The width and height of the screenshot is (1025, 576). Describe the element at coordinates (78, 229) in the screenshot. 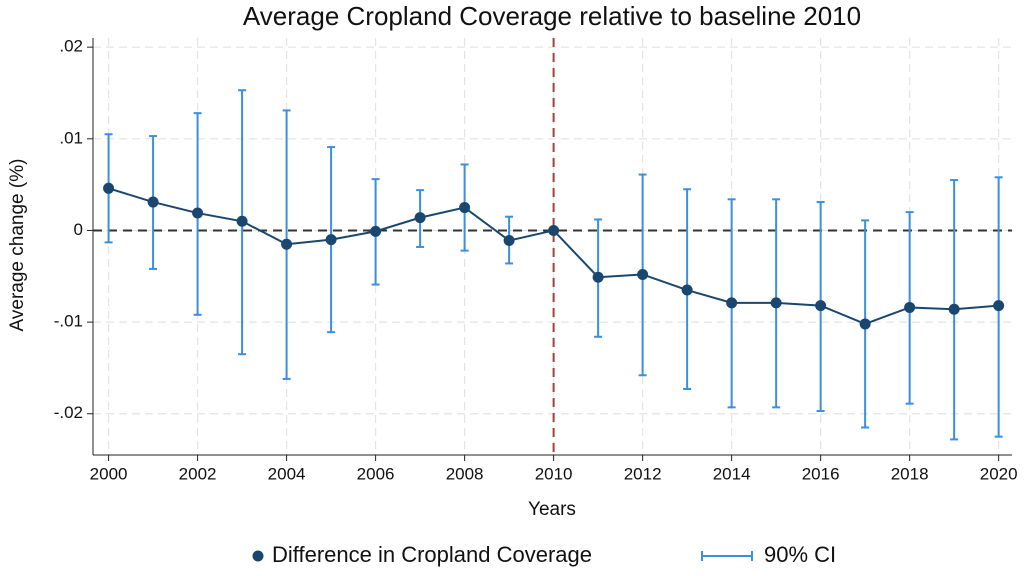

I see `y-tick-label: 0` at that location.